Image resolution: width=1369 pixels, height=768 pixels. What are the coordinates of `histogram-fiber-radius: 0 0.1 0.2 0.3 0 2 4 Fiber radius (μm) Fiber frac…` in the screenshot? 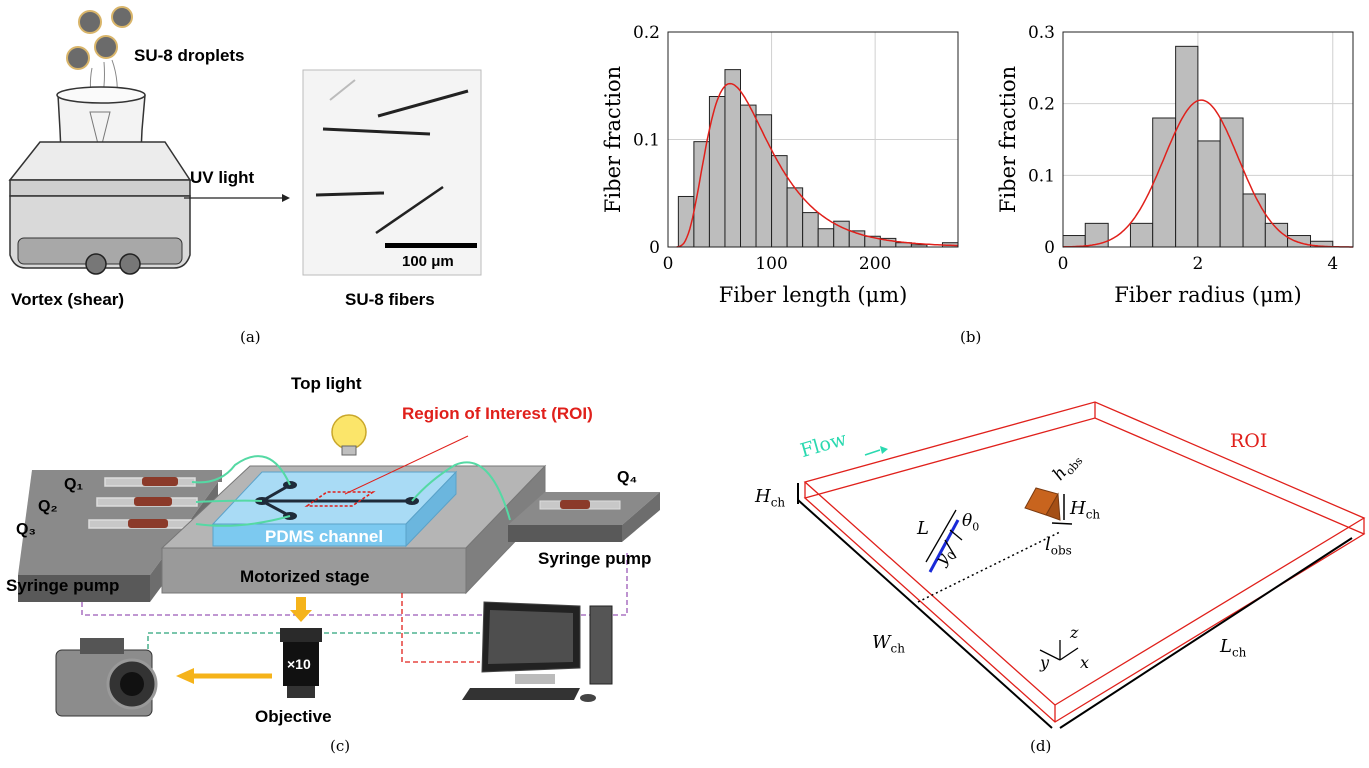 It's located at (1175, 165).